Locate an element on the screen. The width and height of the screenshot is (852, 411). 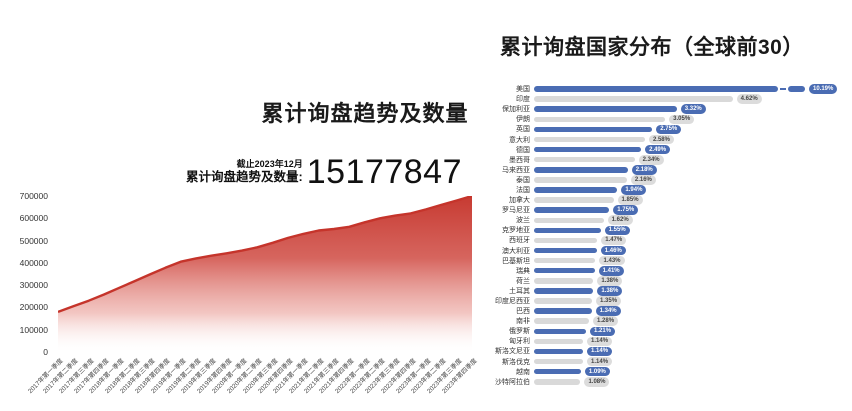
y-tick-label: 200000 is located at coordinates (33, 307).